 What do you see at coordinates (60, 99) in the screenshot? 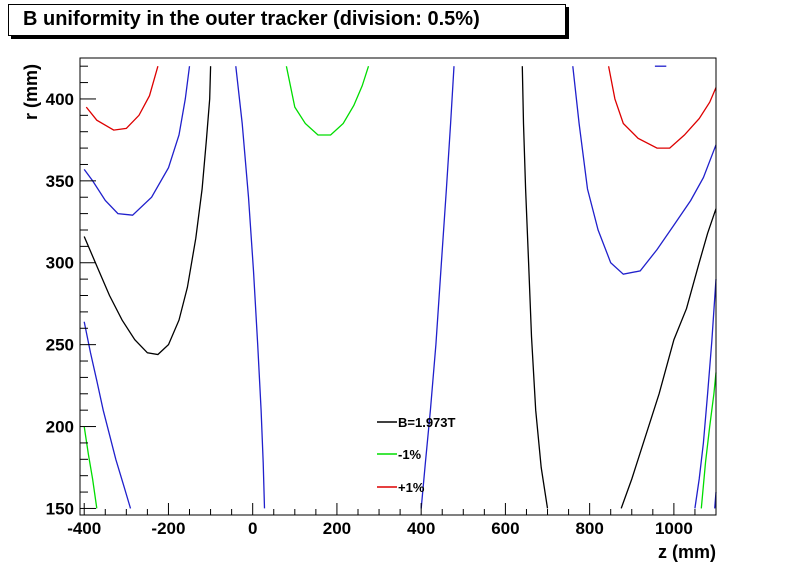
I see `y-tick-label: 400` at bounding box center [60, 99].